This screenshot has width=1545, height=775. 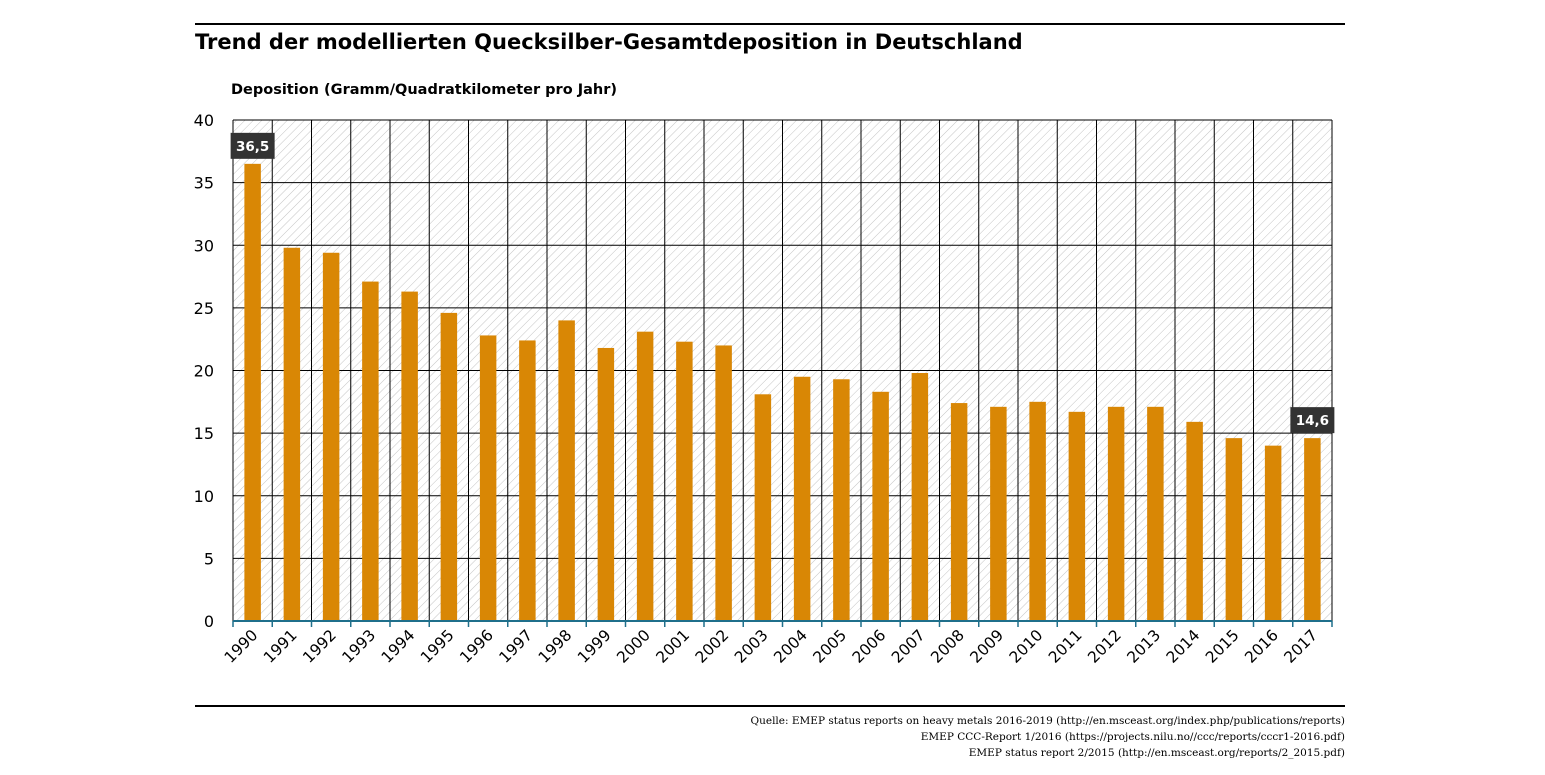 I want to click on x-tick-label: 2005, so click(x=830, y=646).